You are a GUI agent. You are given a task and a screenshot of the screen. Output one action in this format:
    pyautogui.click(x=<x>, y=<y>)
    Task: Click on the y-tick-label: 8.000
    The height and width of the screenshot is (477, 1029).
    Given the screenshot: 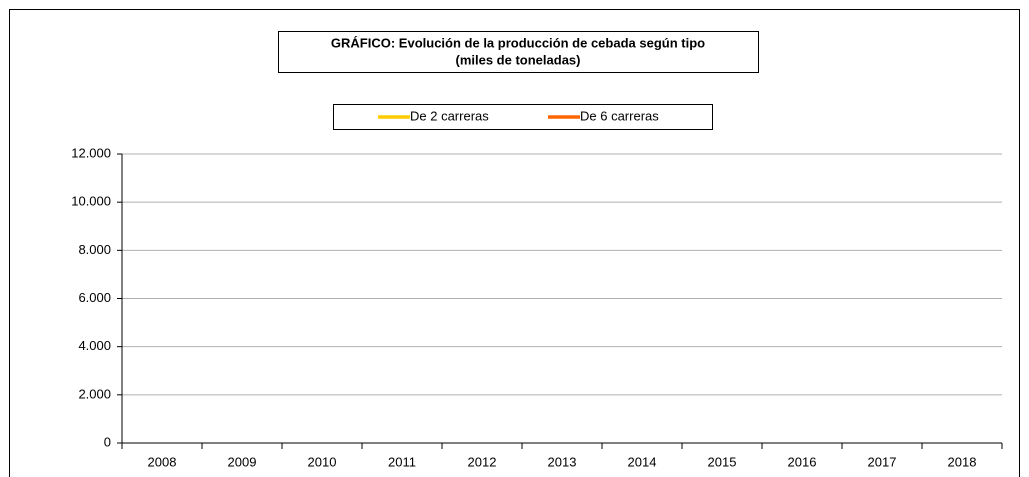 What is the action you would take?
    pyautogui.click(x=94, y=249)
    